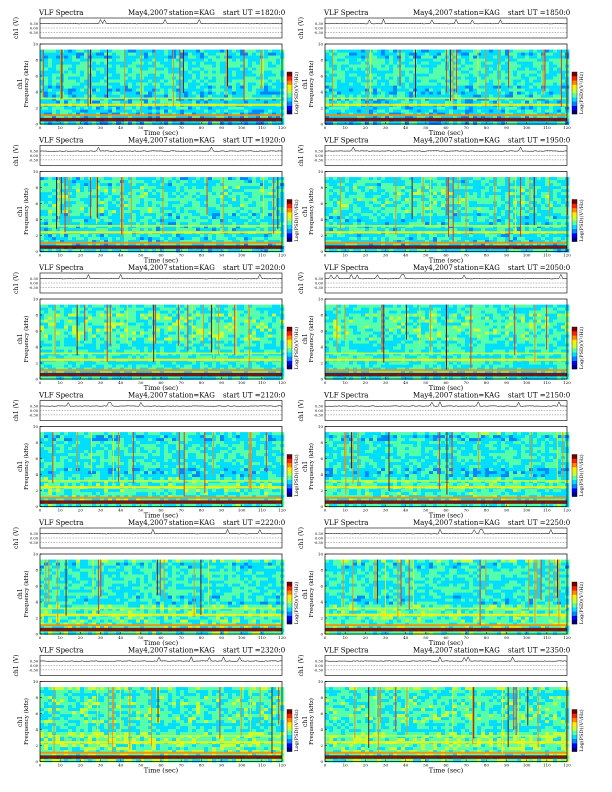 The width and height of the screenshot is (612, 792). I want to click on colorbar-label: Log(PSD)(V²/Hz), so click(581, 93).